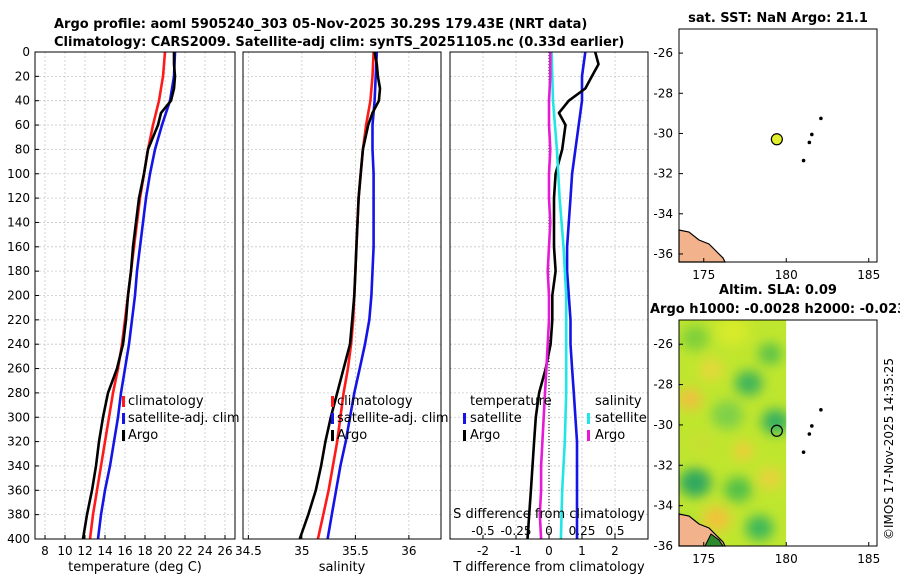 Image resolution: width=900 pixels, height=580 pixels. I want to click on x-tick-label: 22, so click(184, 551).